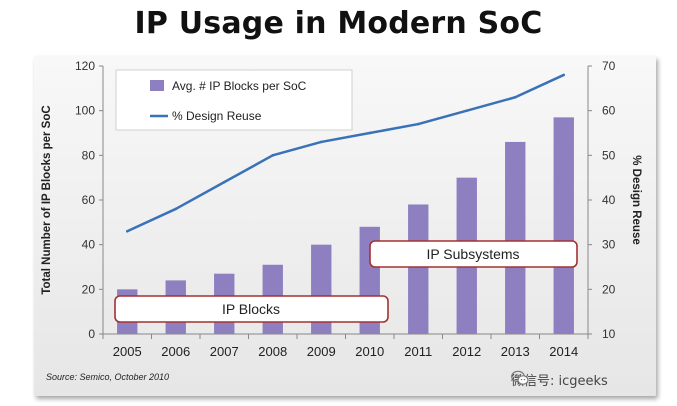  What do you see at coordinates (175, 351) in the screenshot?
I see `x-tick-label: 2006` at bounding box center [175, 351].